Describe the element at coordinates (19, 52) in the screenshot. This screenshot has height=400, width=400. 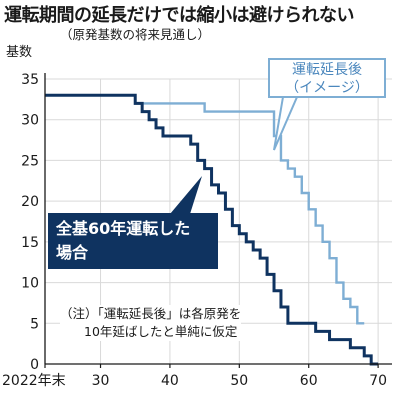
I see `y-axis-label: 基数` at that location.